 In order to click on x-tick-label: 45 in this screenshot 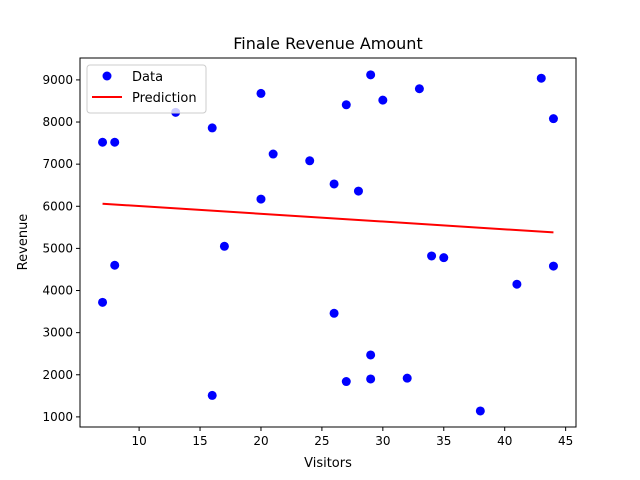, I will do `click(565, 441)`.